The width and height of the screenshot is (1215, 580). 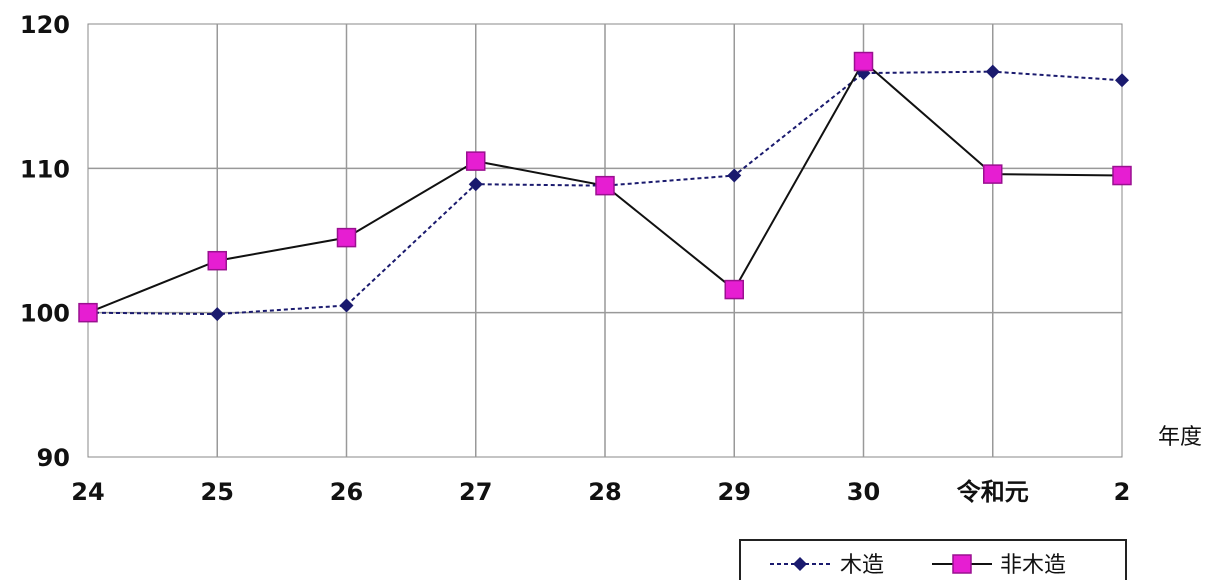 I want to click on legend-label-hi-mokuzo: 非木造, so click(x=1033, y=565).